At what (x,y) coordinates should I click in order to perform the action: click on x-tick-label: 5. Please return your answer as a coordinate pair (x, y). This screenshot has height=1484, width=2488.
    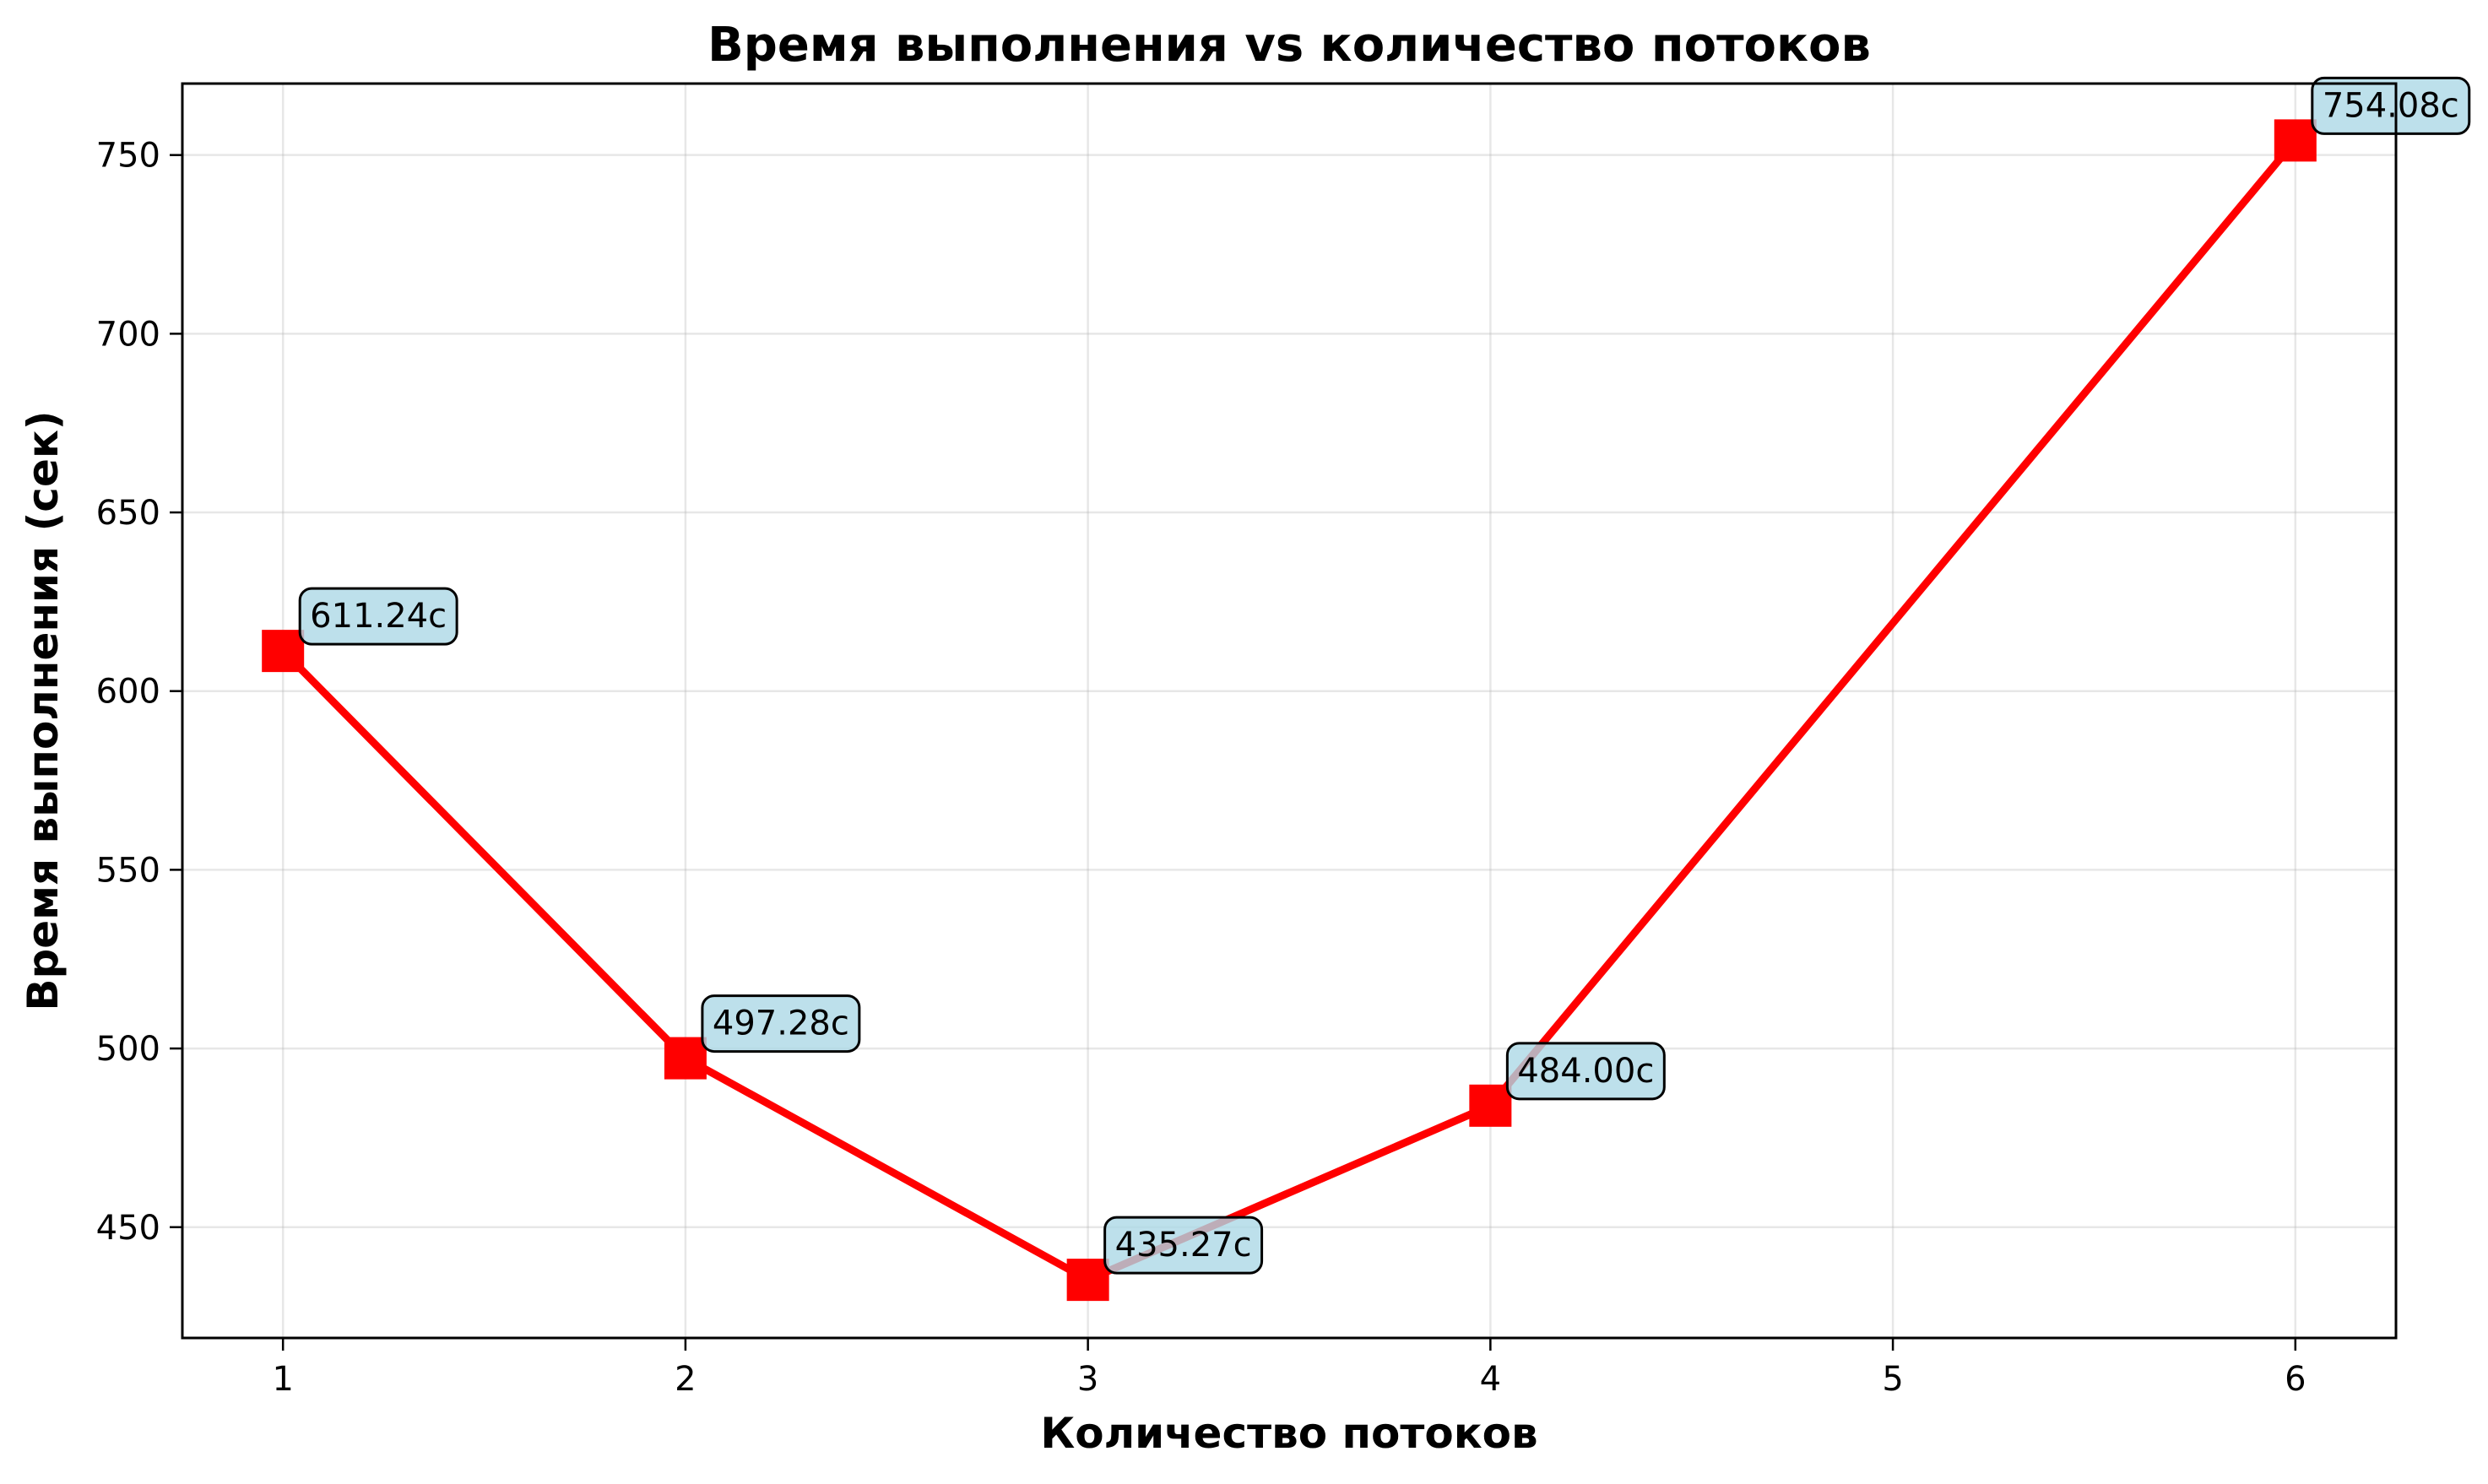
    Looking at the image, I should click on (1892, 1379).